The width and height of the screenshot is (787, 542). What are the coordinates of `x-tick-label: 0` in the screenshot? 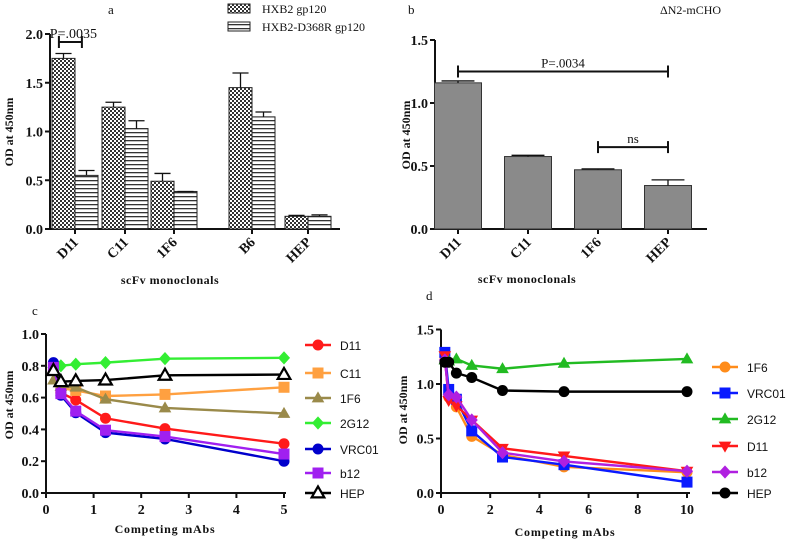 It's located at (441, 510).